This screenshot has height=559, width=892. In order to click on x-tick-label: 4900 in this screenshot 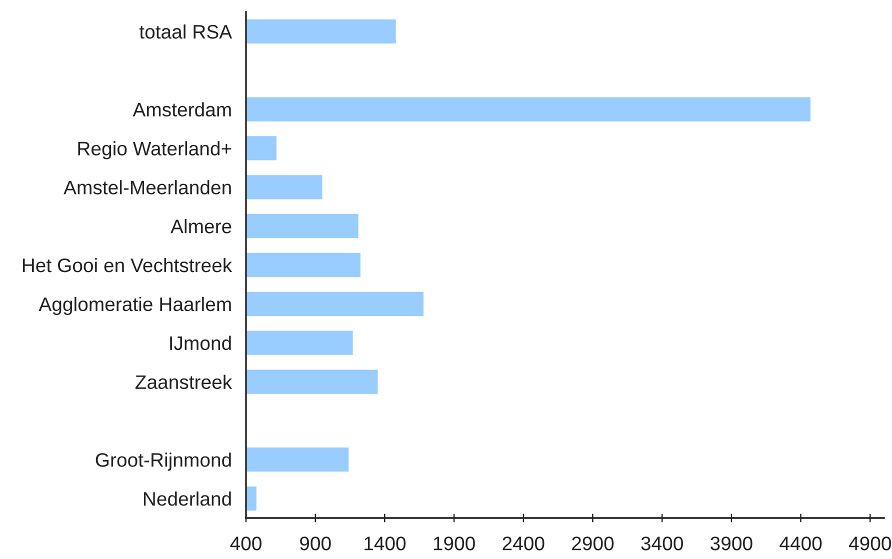, I will do `click(869, 543)`.